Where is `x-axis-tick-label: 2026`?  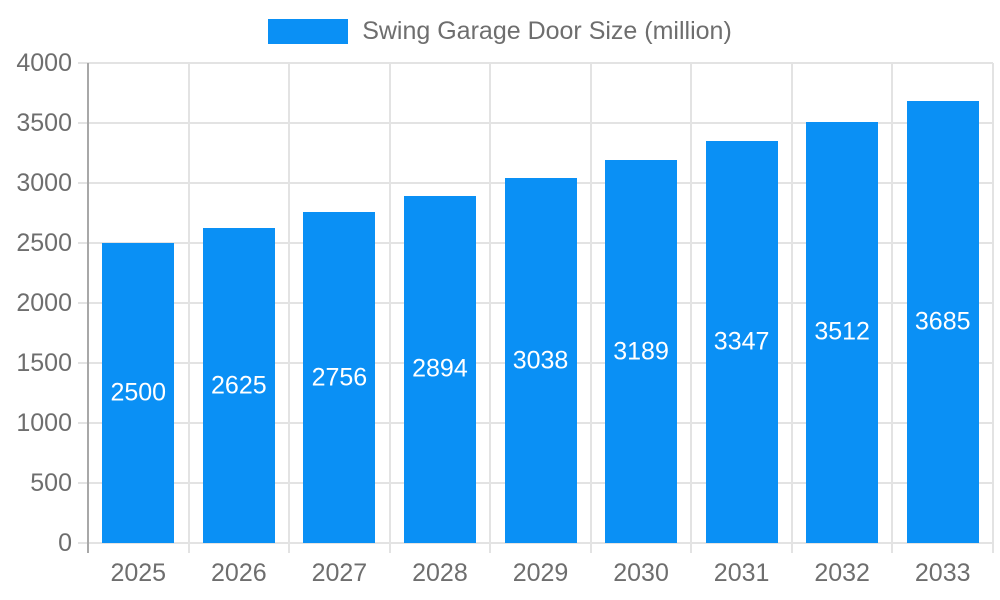
x-axis-tick-label: 2026 is located at coordinates (239, 573).